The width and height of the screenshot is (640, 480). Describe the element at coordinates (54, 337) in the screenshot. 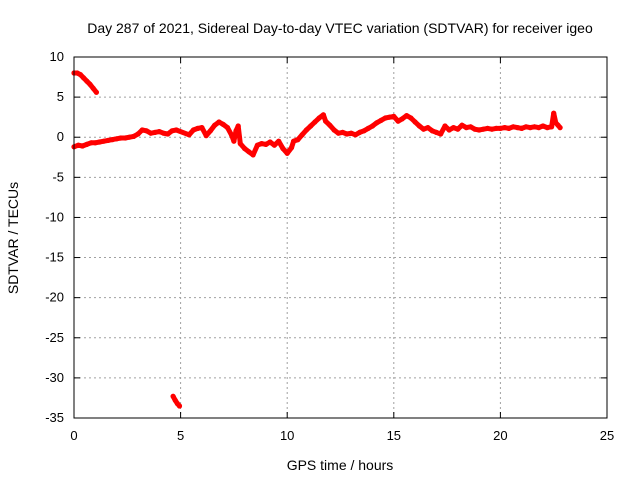

I see `y-tick-label: -25` at that location.